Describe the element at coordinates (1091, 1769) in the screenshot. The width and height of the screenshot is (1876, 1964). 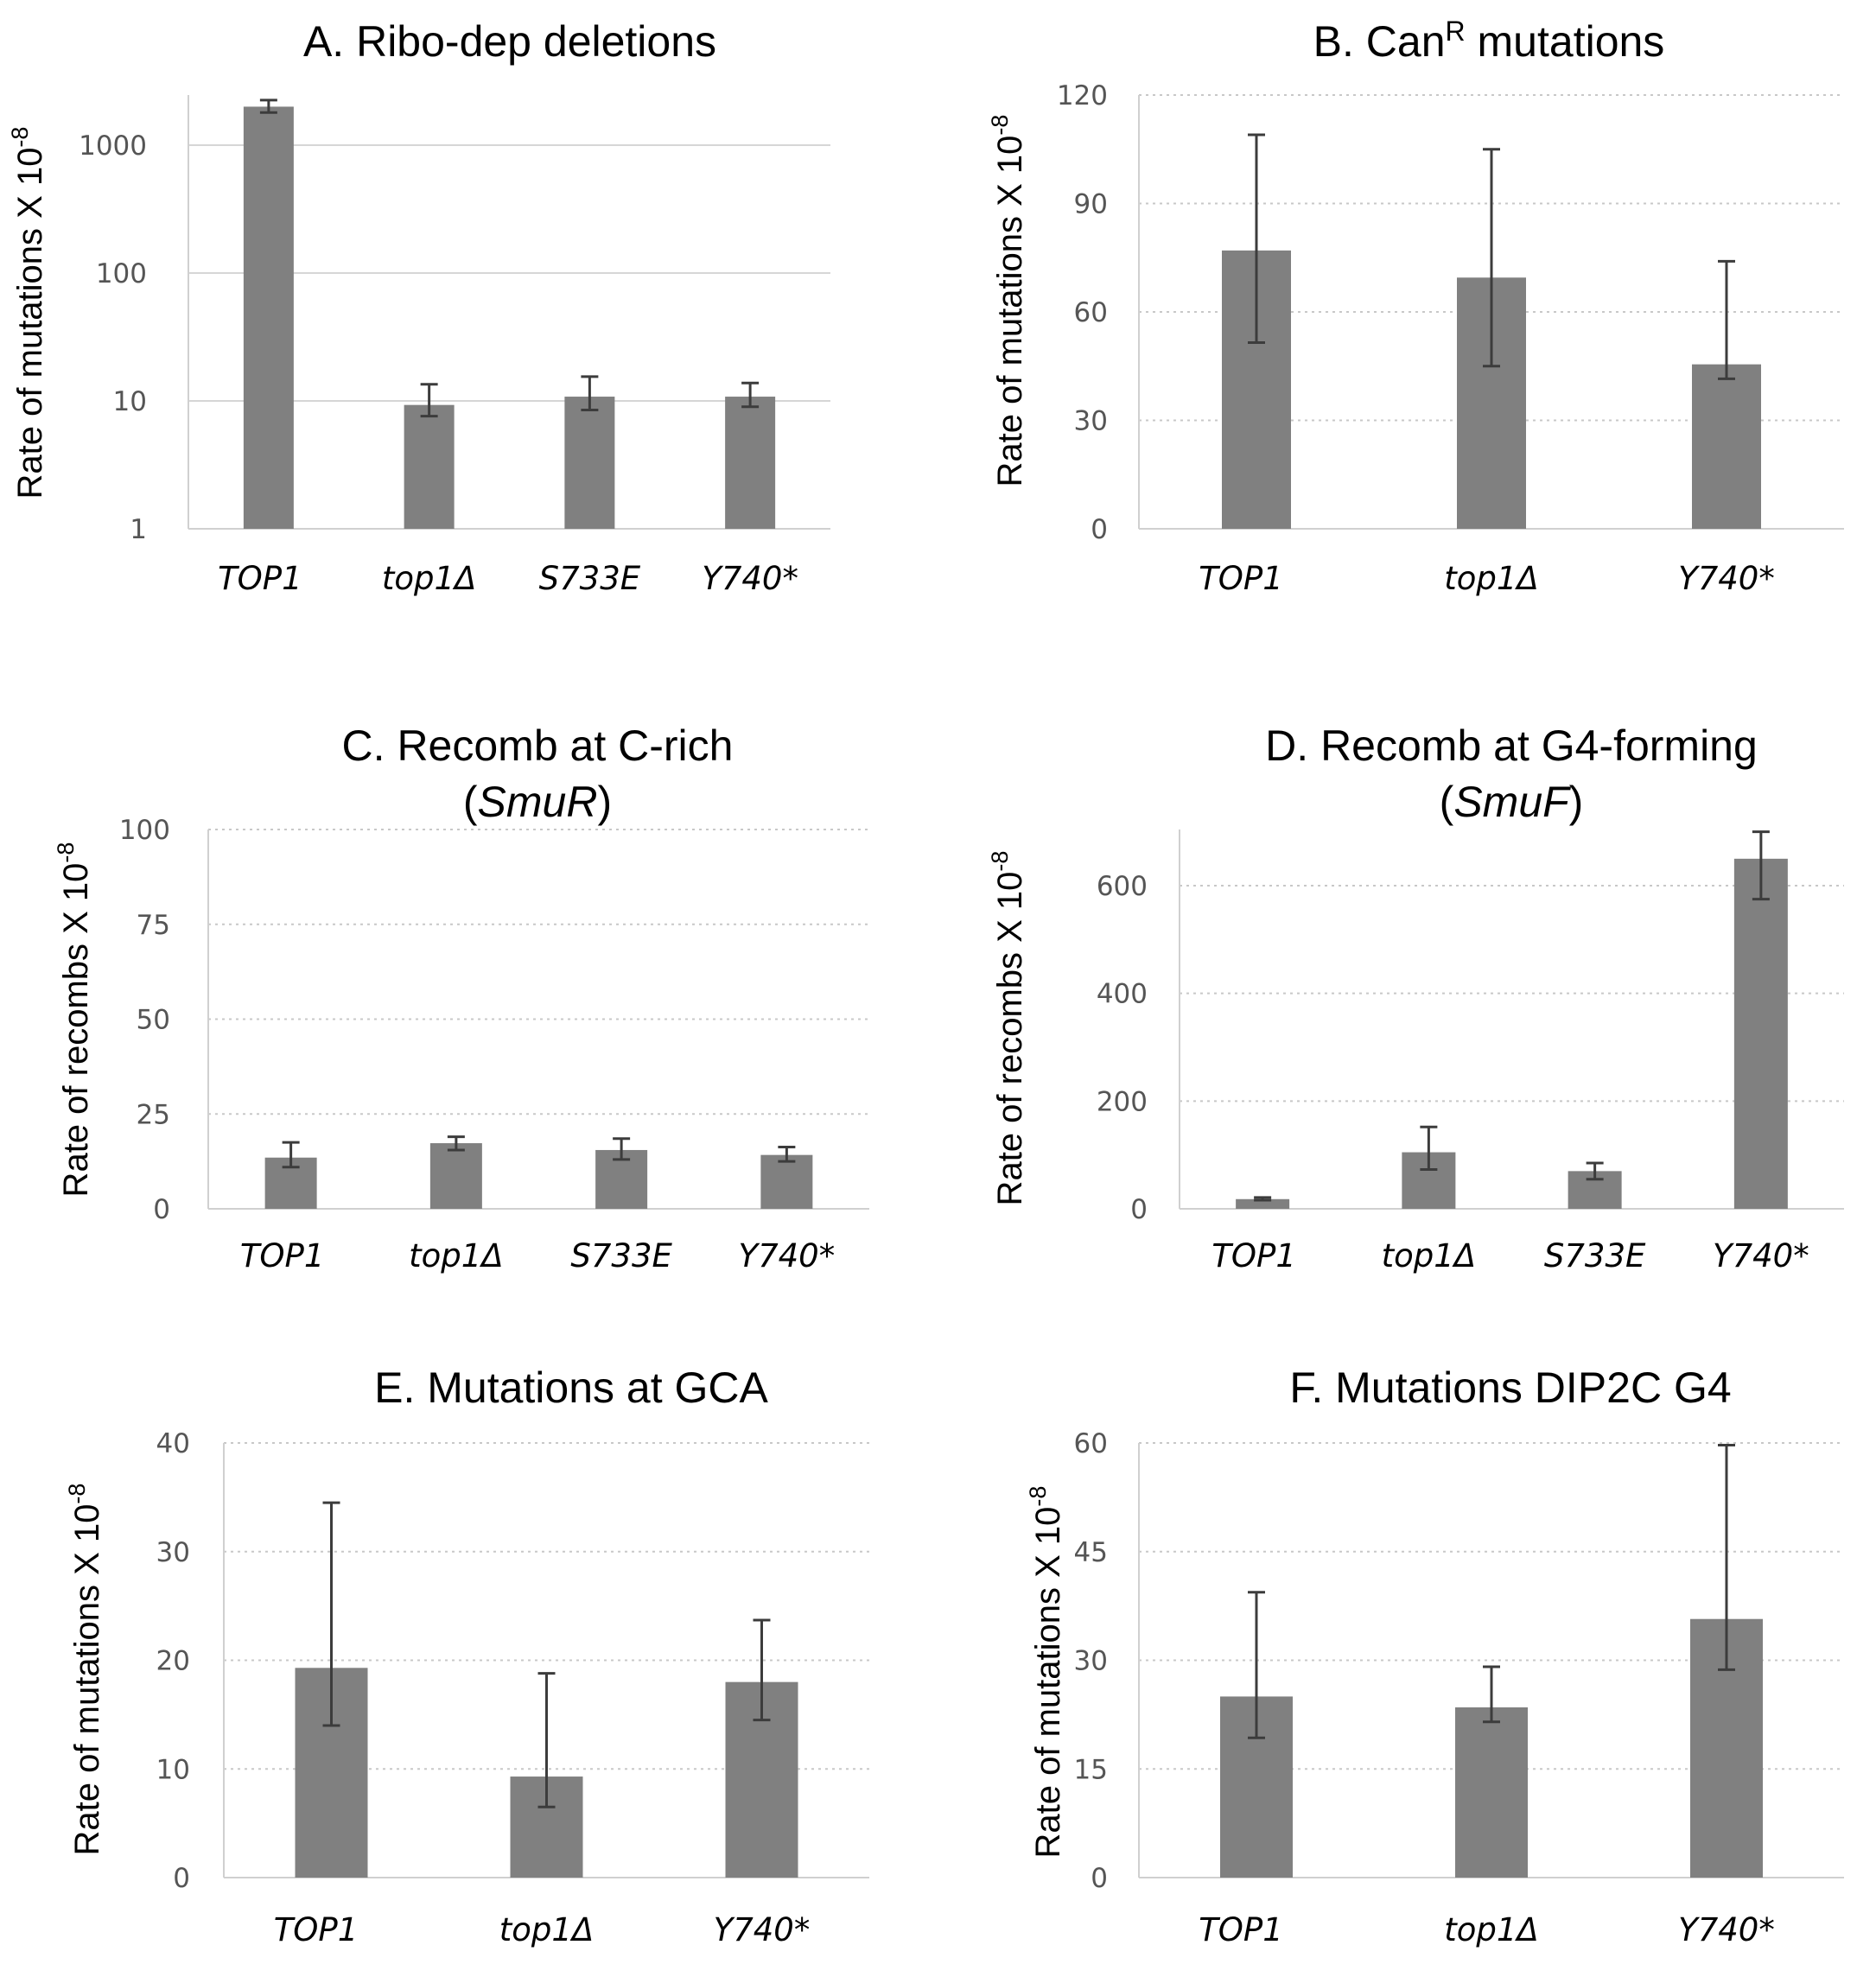
I see `y-tick-label: 15` at that location.